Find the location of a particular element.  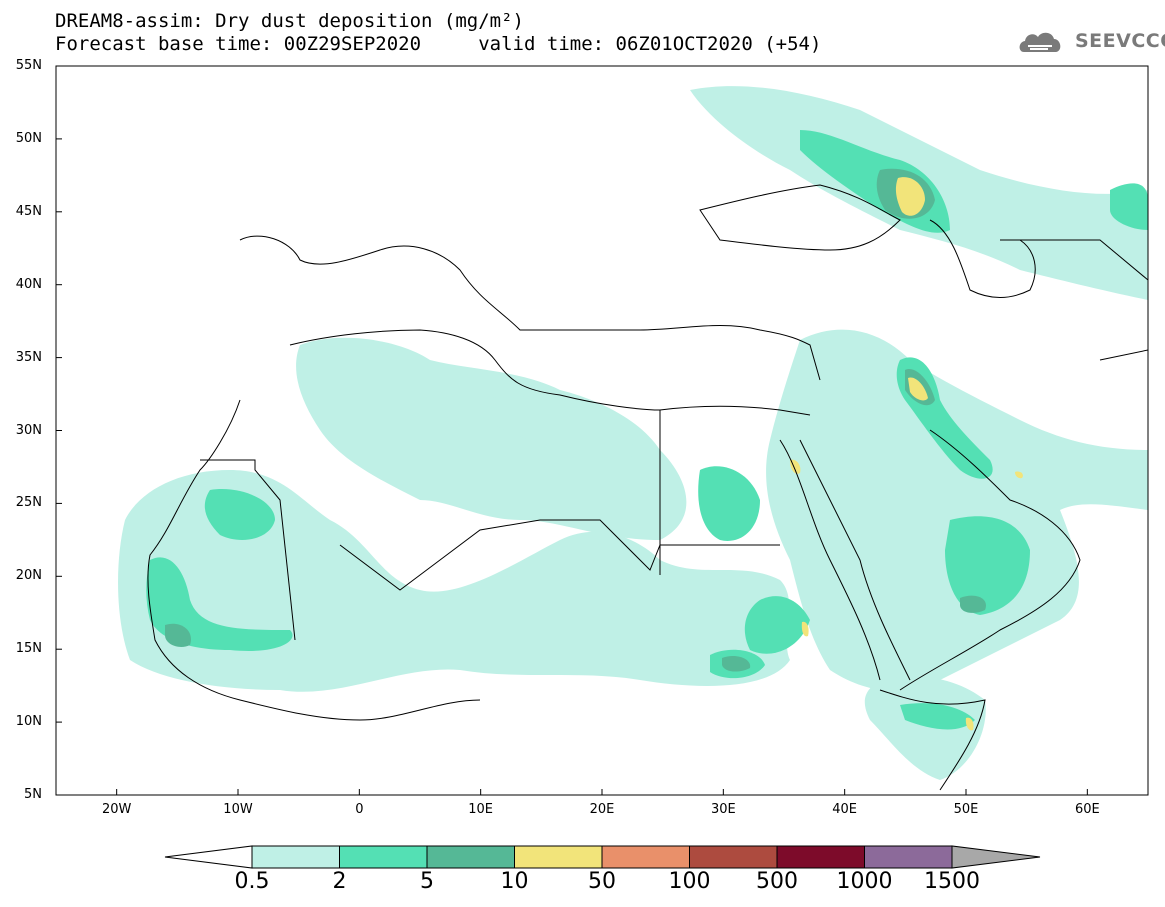

contour-middle-east-light is located at coordinates (957, 510).